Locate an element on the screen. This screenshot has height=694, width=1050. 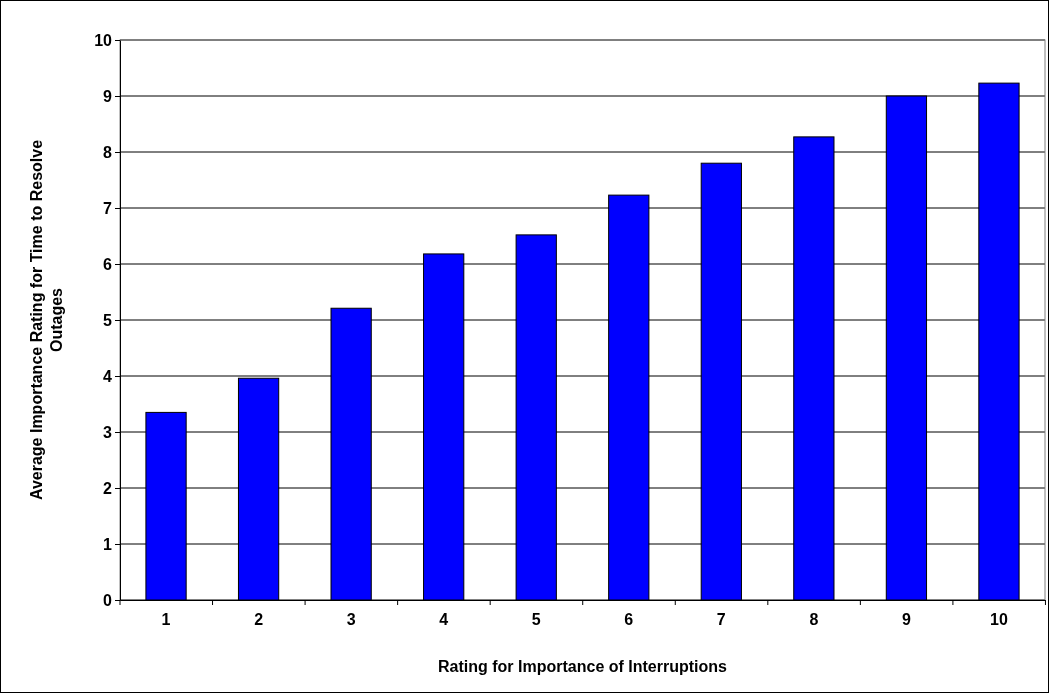
x-tick-label: 9 is located at coordinates (906, 620).